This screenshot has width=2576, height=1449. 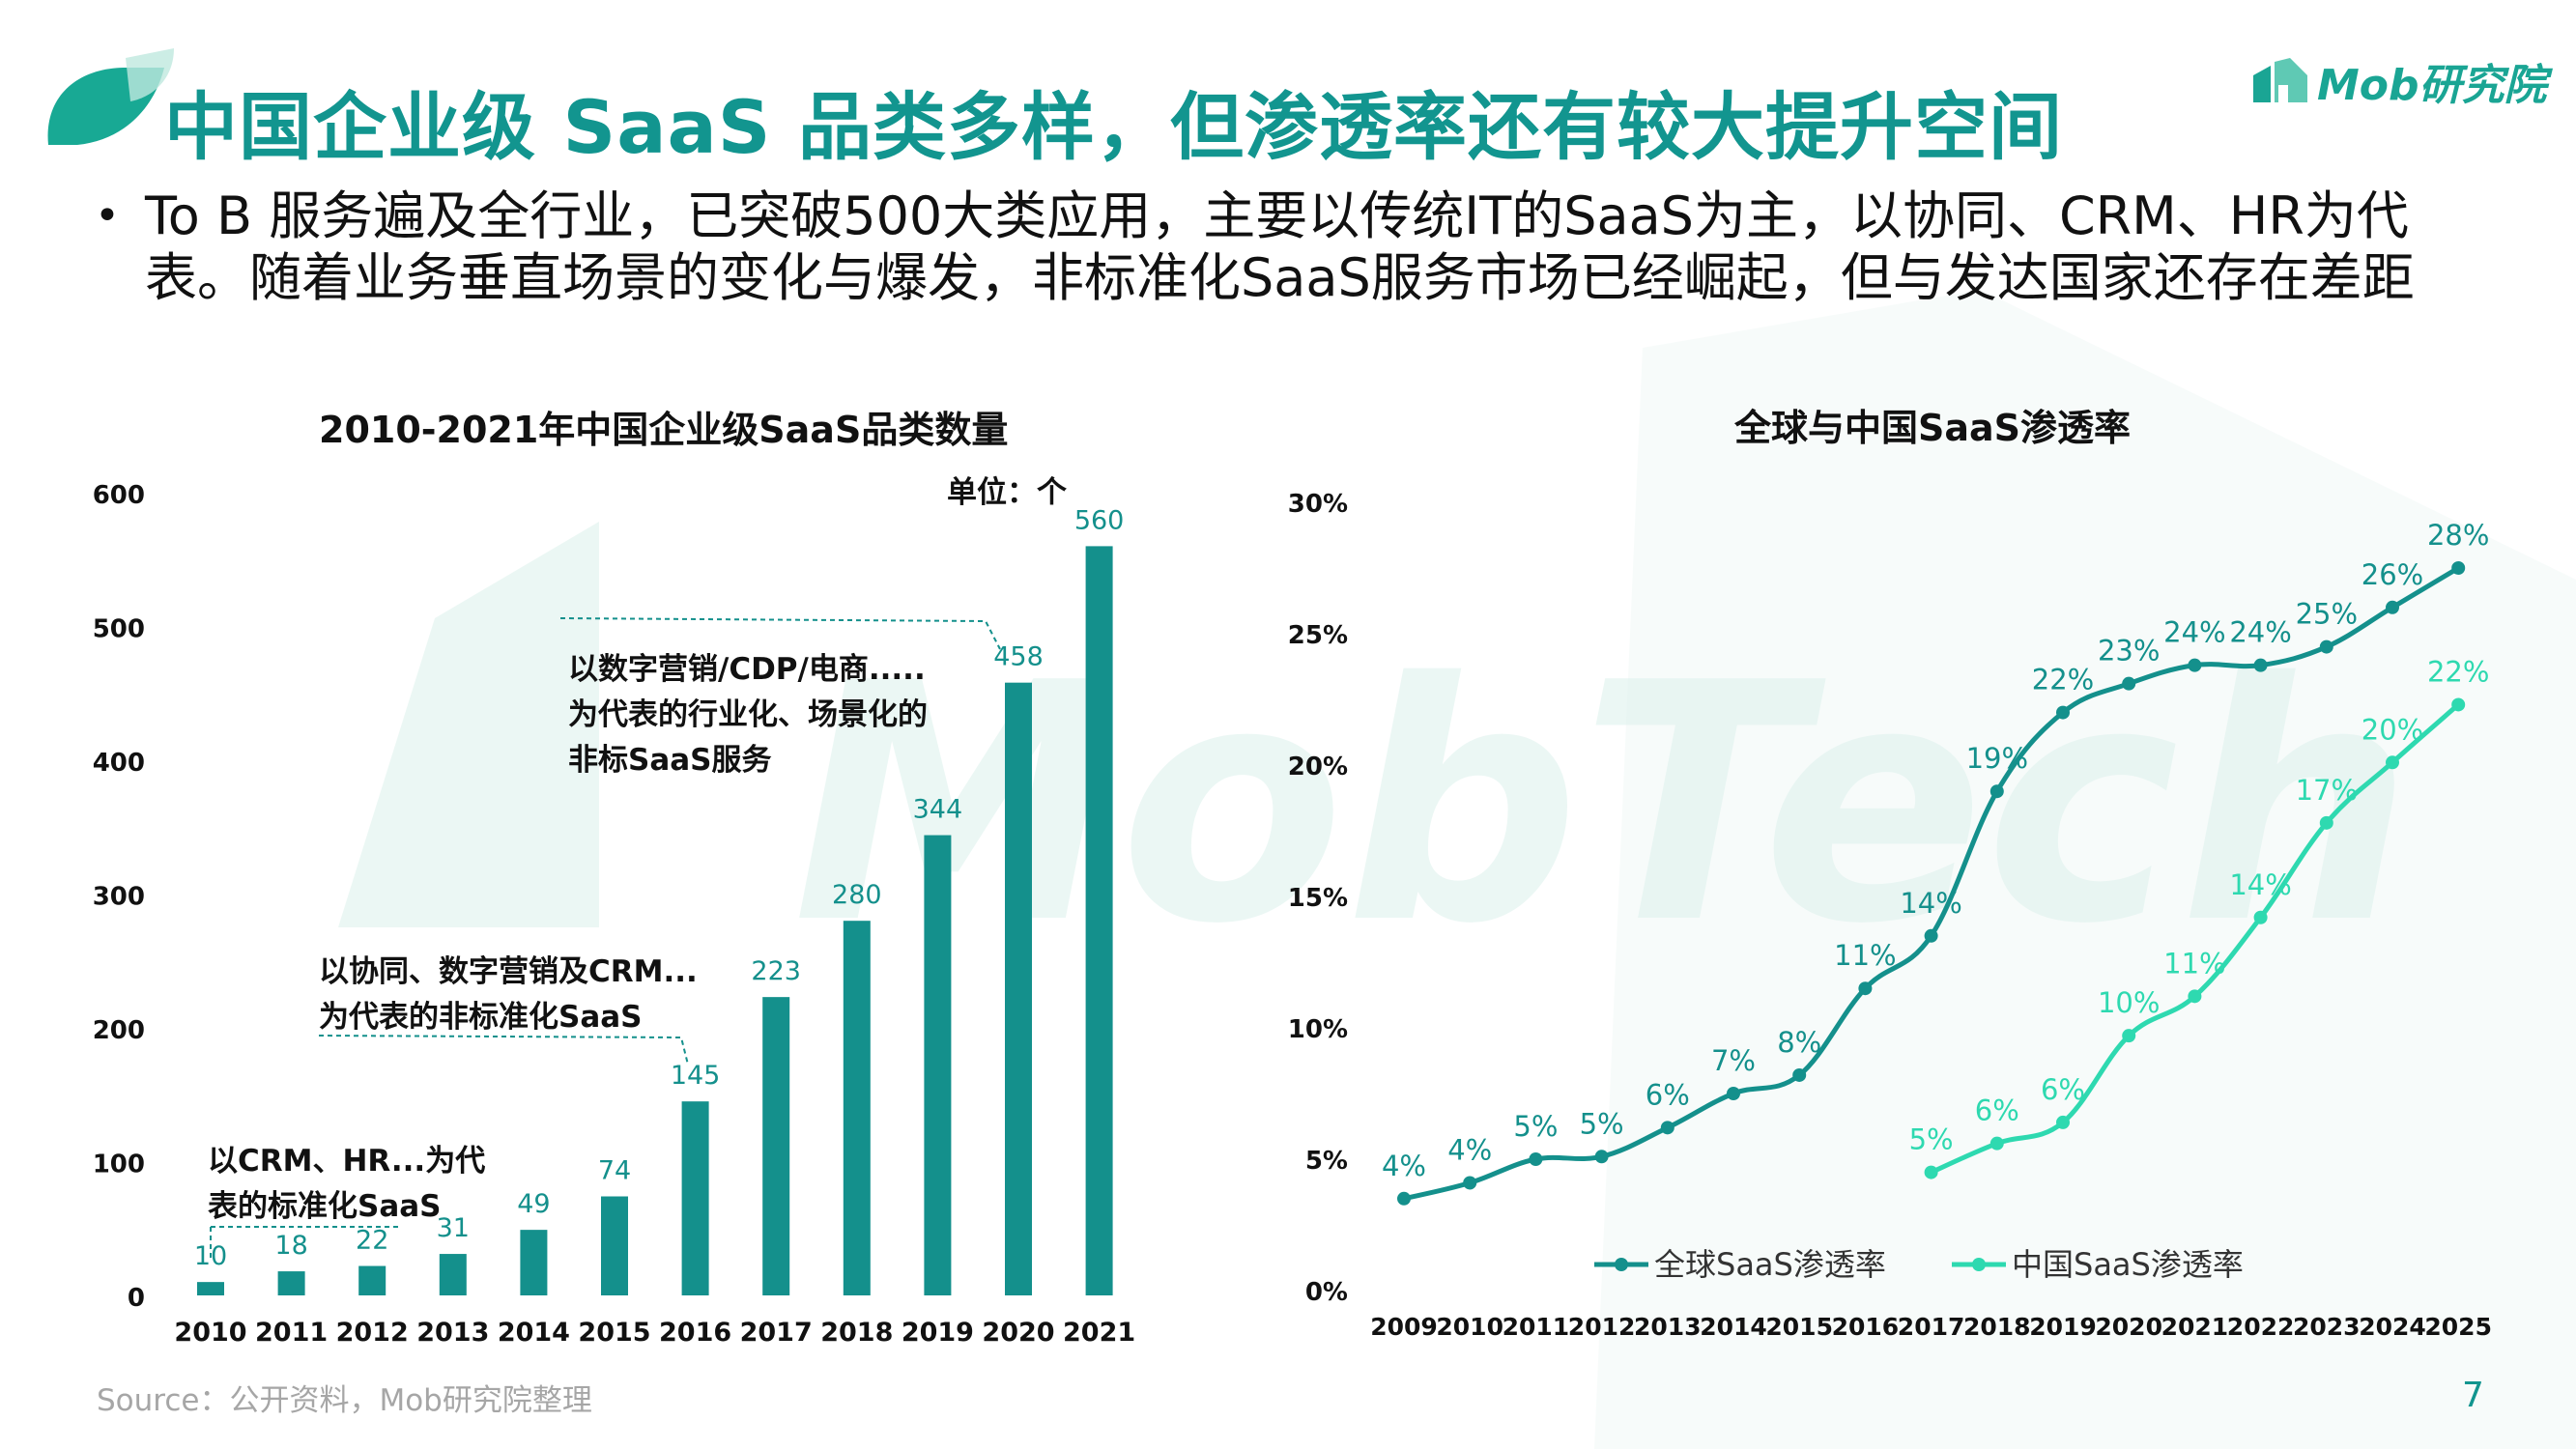 I want to click on line-label-0-2016: 11%, so click(x=1865, y=955).